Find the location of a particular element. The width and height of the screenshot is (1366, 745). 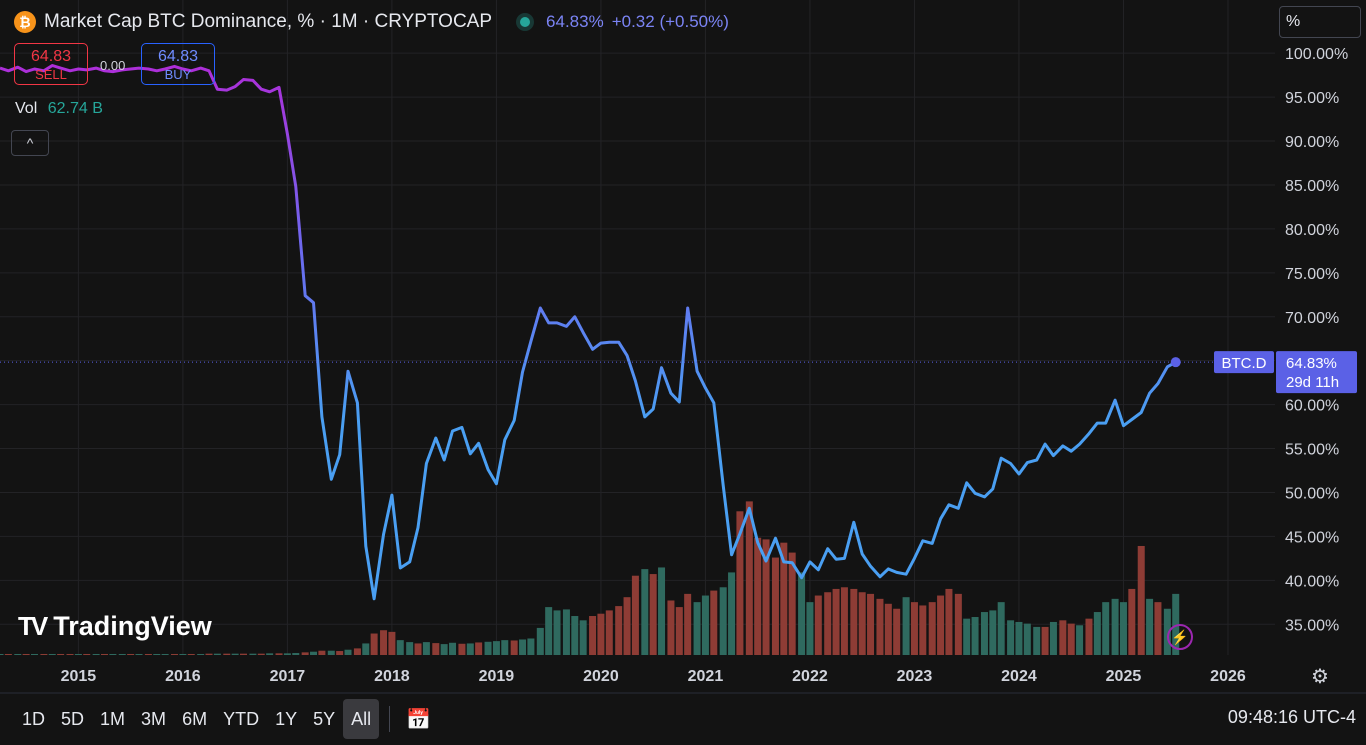

volume-legend: Vol 62.74 B is located at coordinates (59, 109).